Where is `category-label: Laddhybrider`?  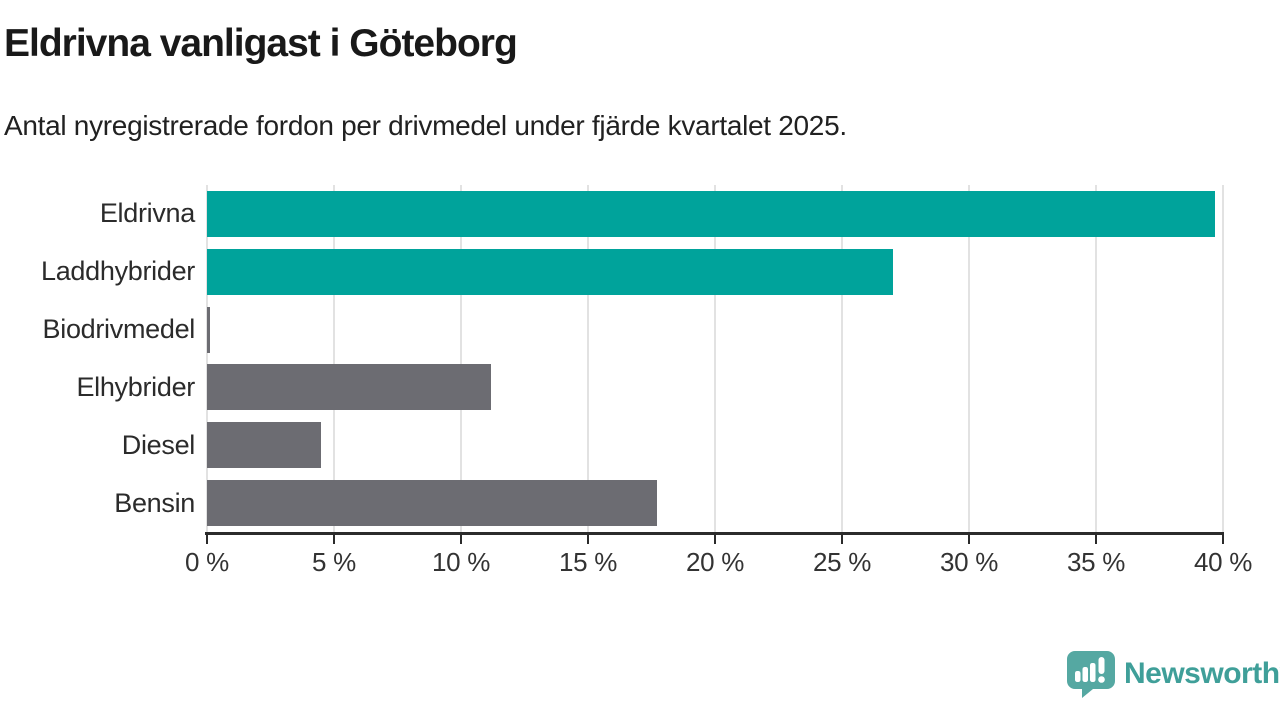
category-label: Laddhybrider is located at coordinates (117, 271).